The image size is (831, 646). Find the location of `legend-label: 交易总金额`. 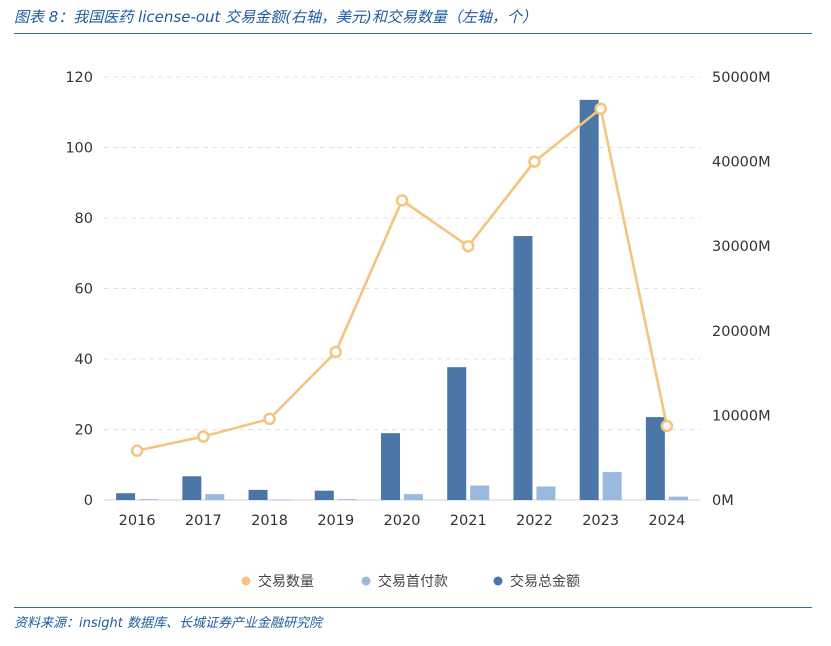

legend-label: 交易总金额 is located at coordinates (545, 581).